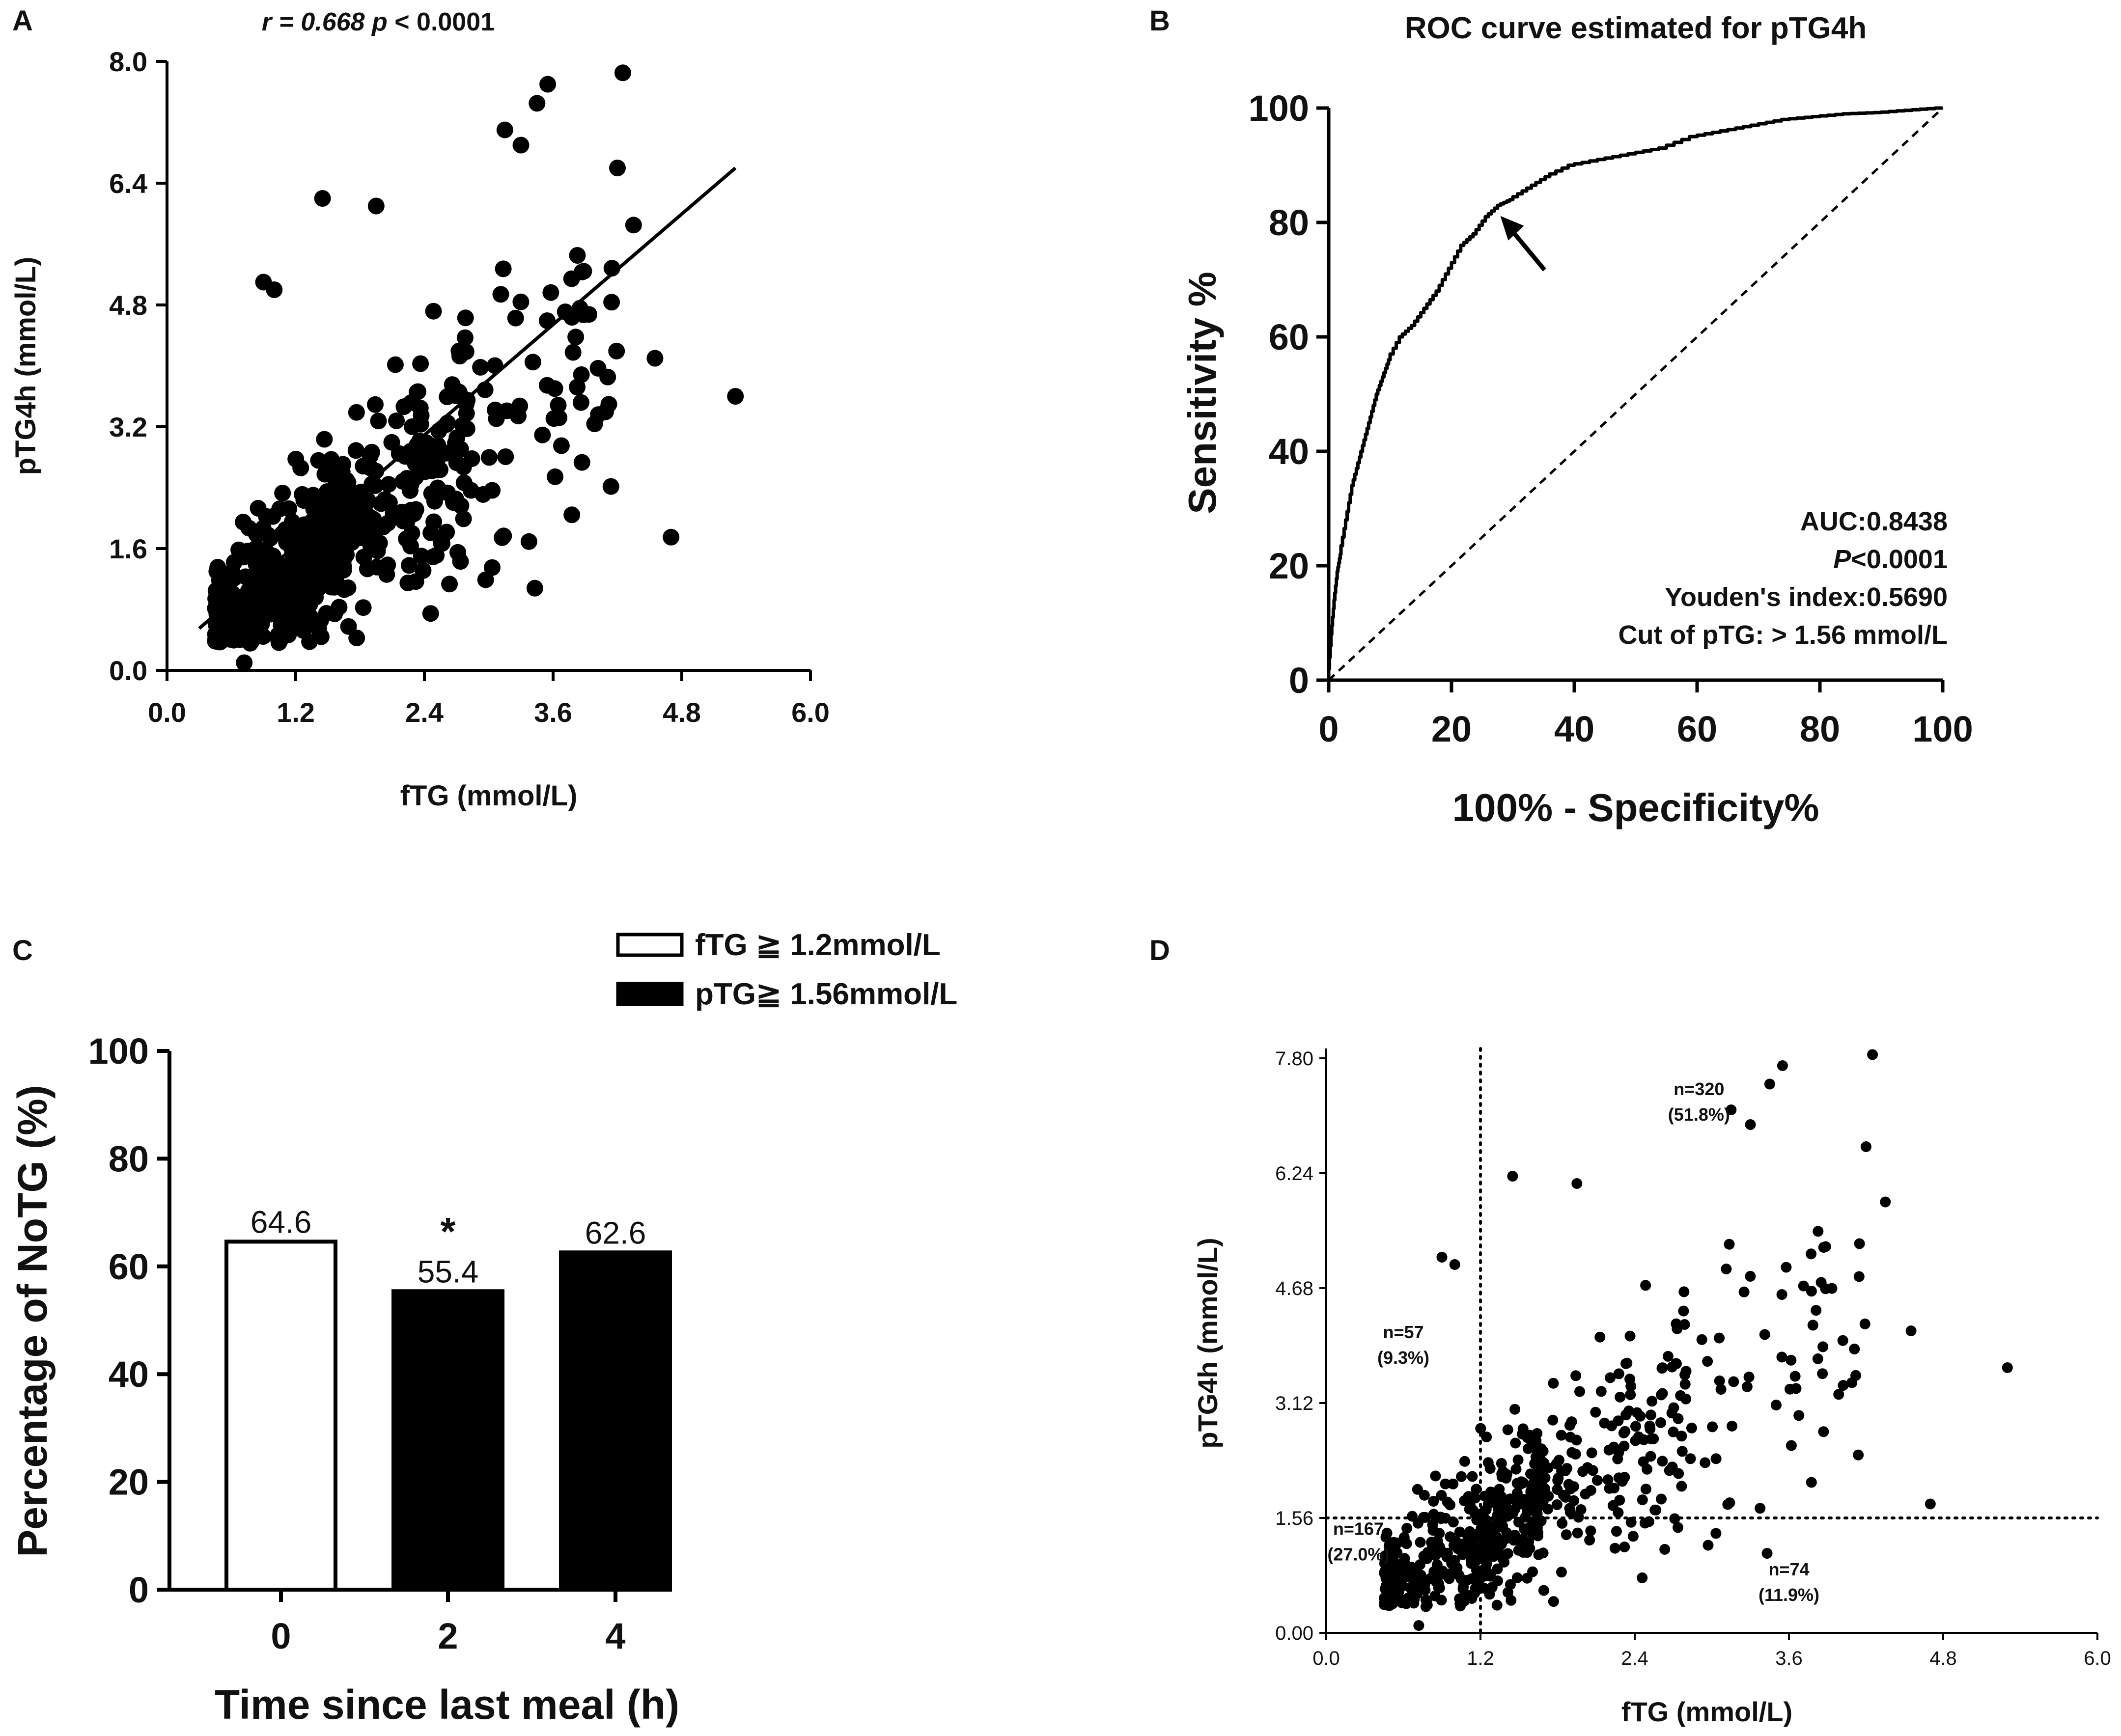 The width and height of the screenshot is (2121, 1736). What do you see at coordinates (467, 398) in the screenshot?
I see `panel-a-regression-line` at bounding box center [467, 398].